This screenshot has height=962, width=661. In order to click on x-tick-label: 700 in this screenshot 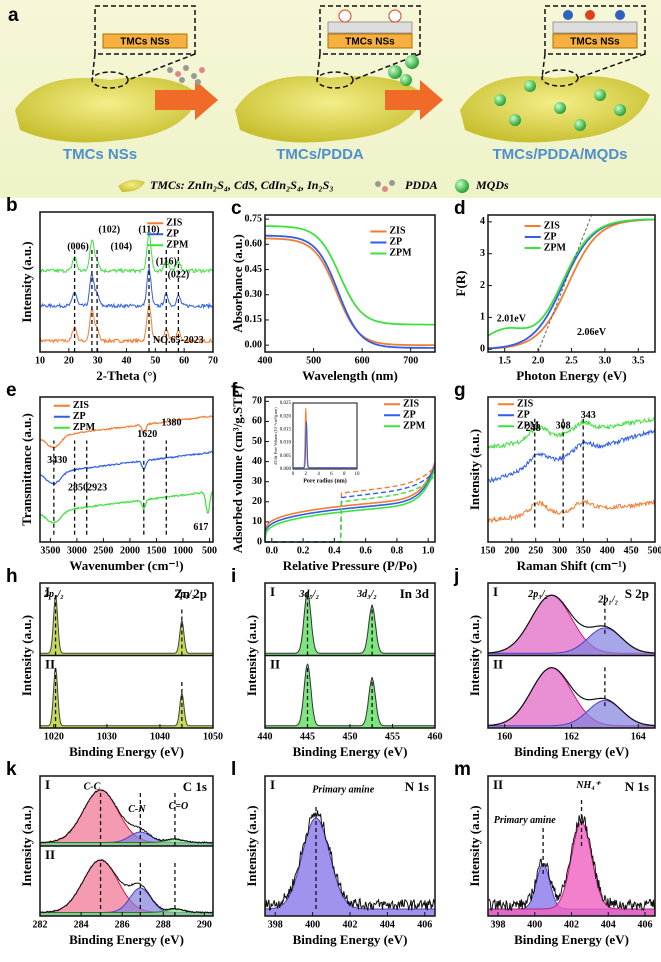, I will do `click(410, 360)`.